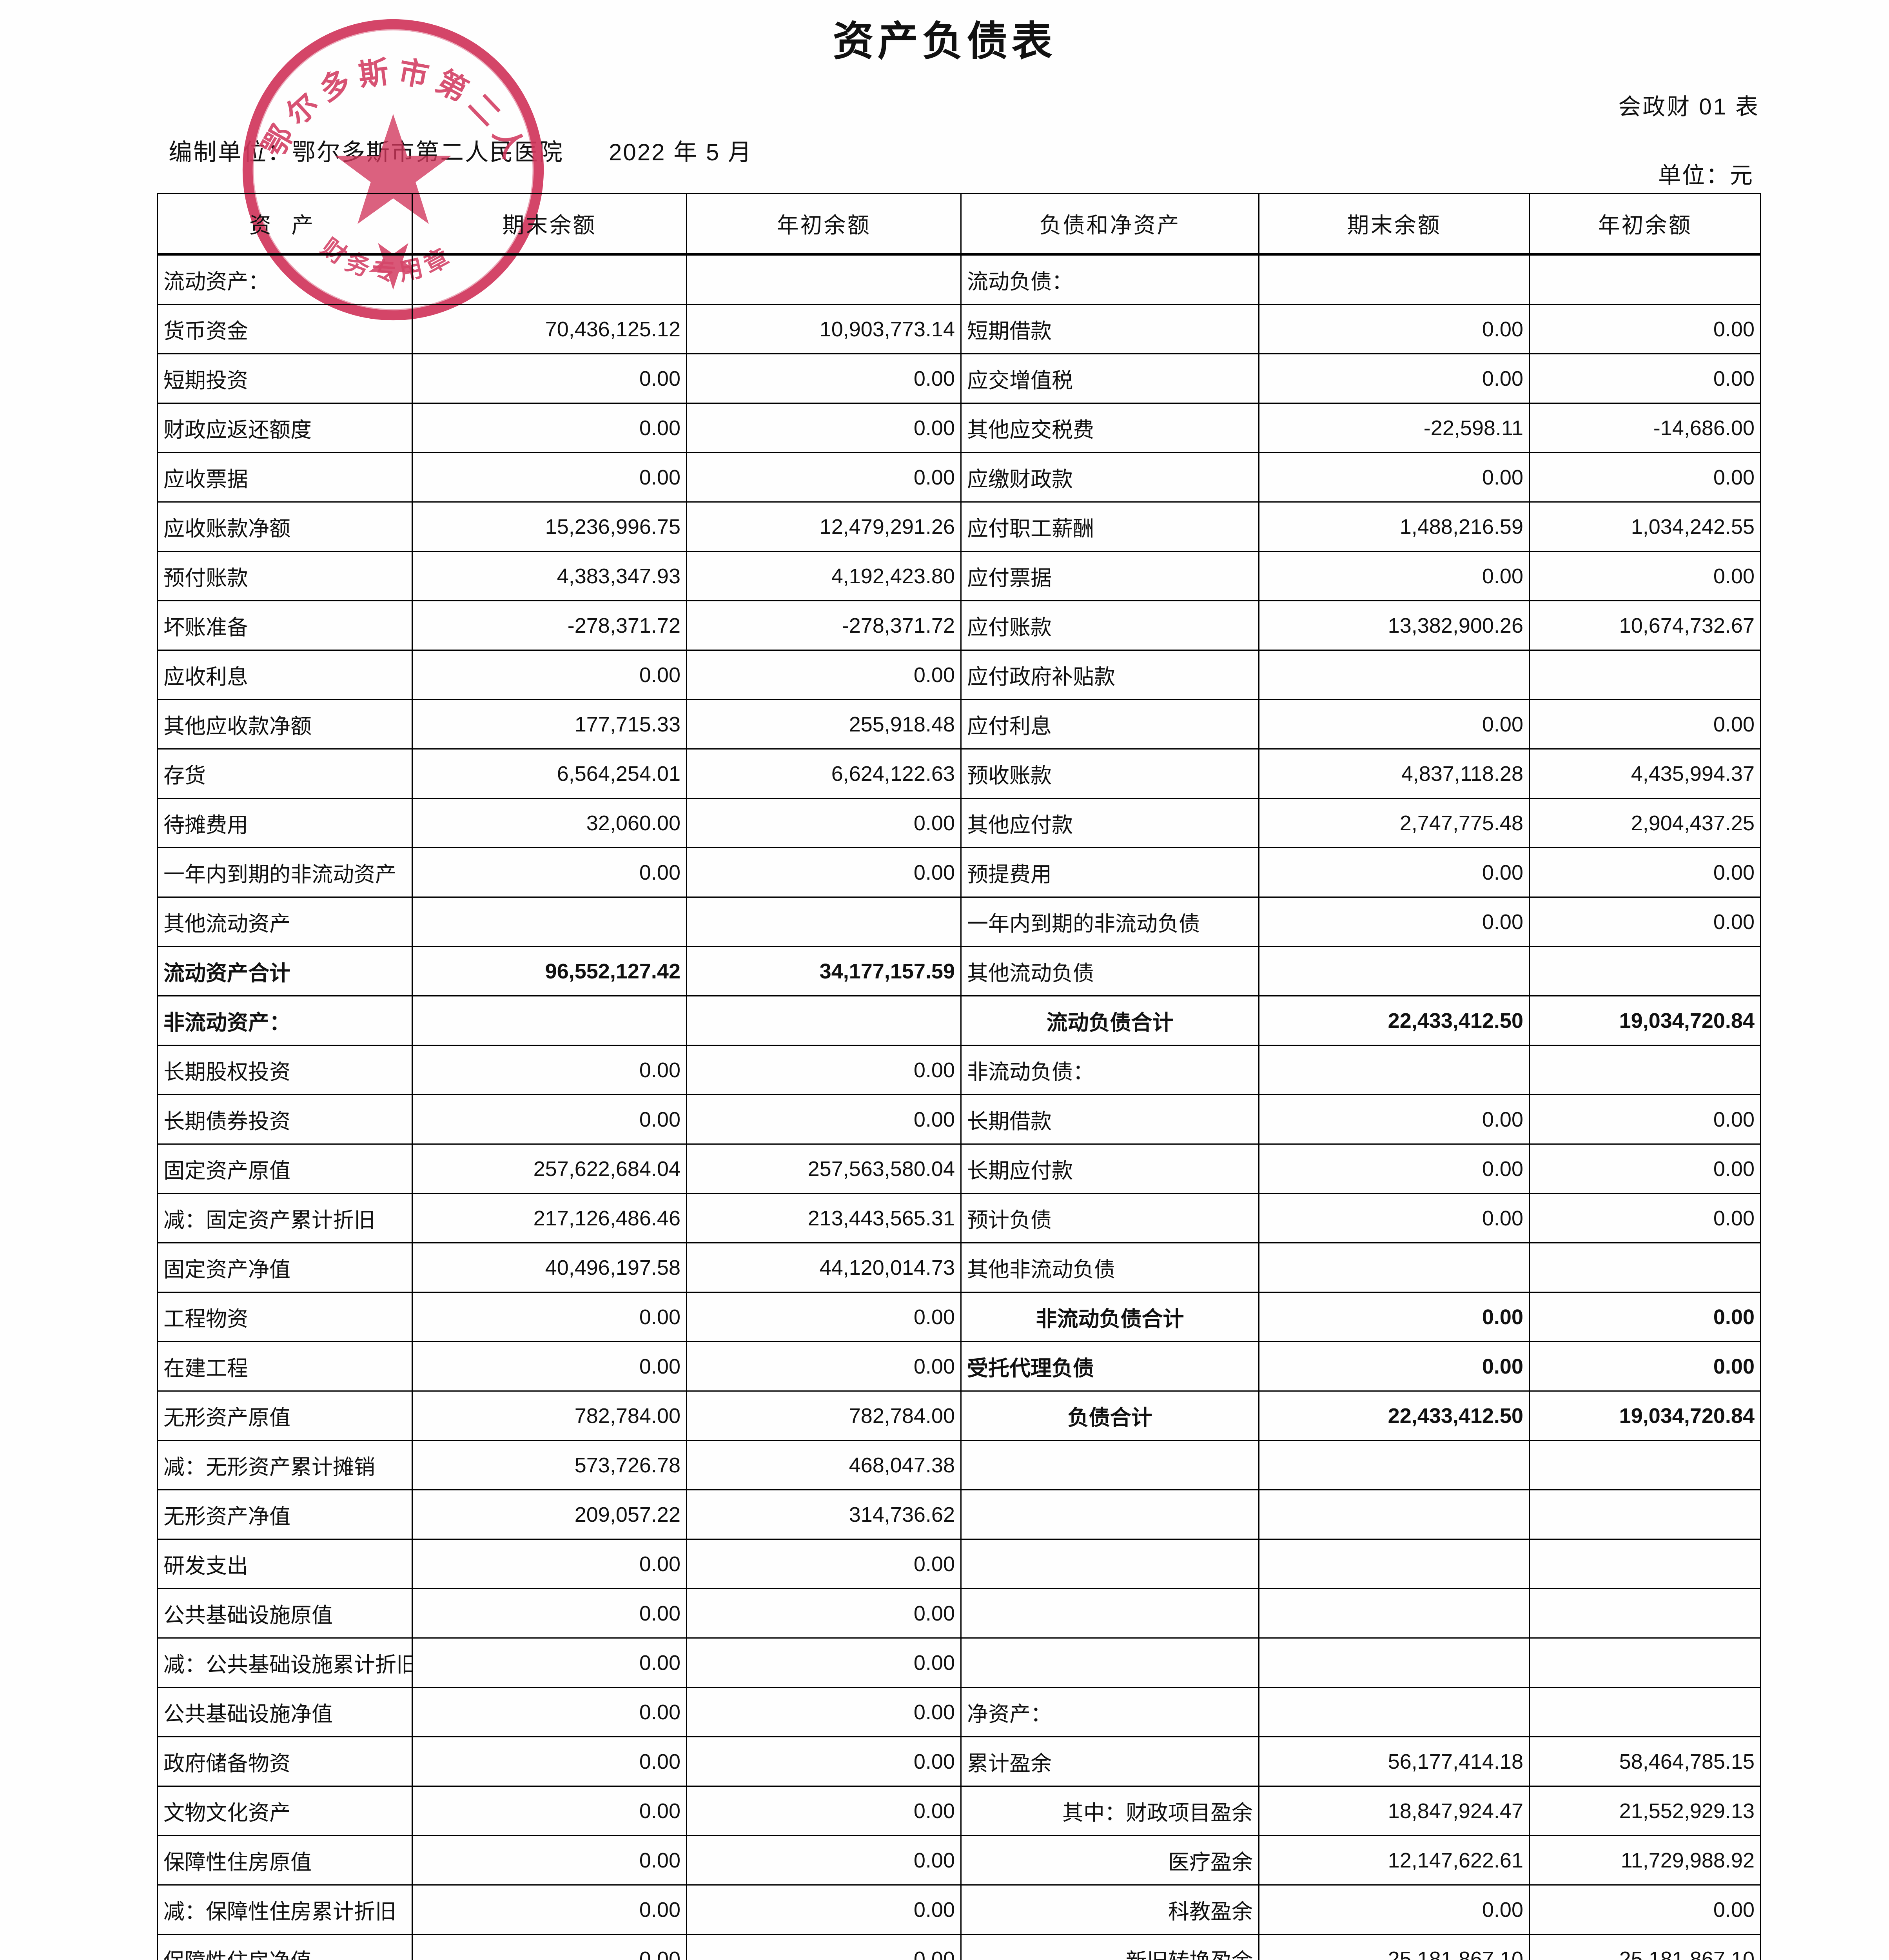  What do you see at coordinates (824, 1415) in the screenshot?
I see `asset-begin-balance: 782,784.00` at bounding box center [824, 1415].